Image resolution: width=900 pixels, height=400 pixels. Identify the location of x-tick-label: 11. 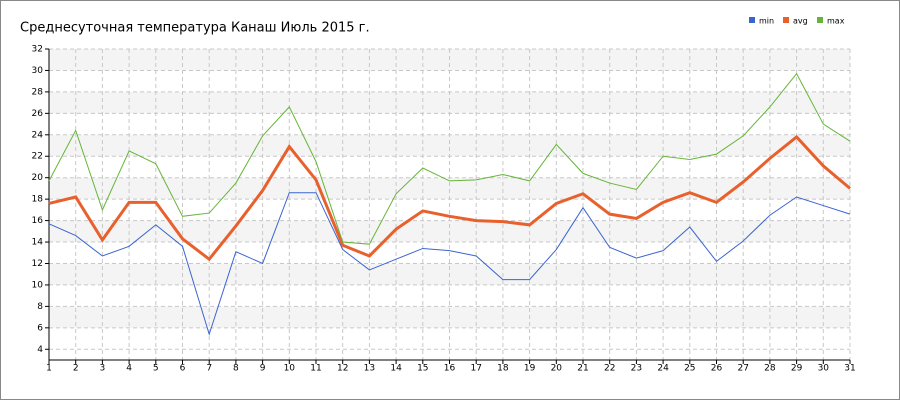
(315, 369).